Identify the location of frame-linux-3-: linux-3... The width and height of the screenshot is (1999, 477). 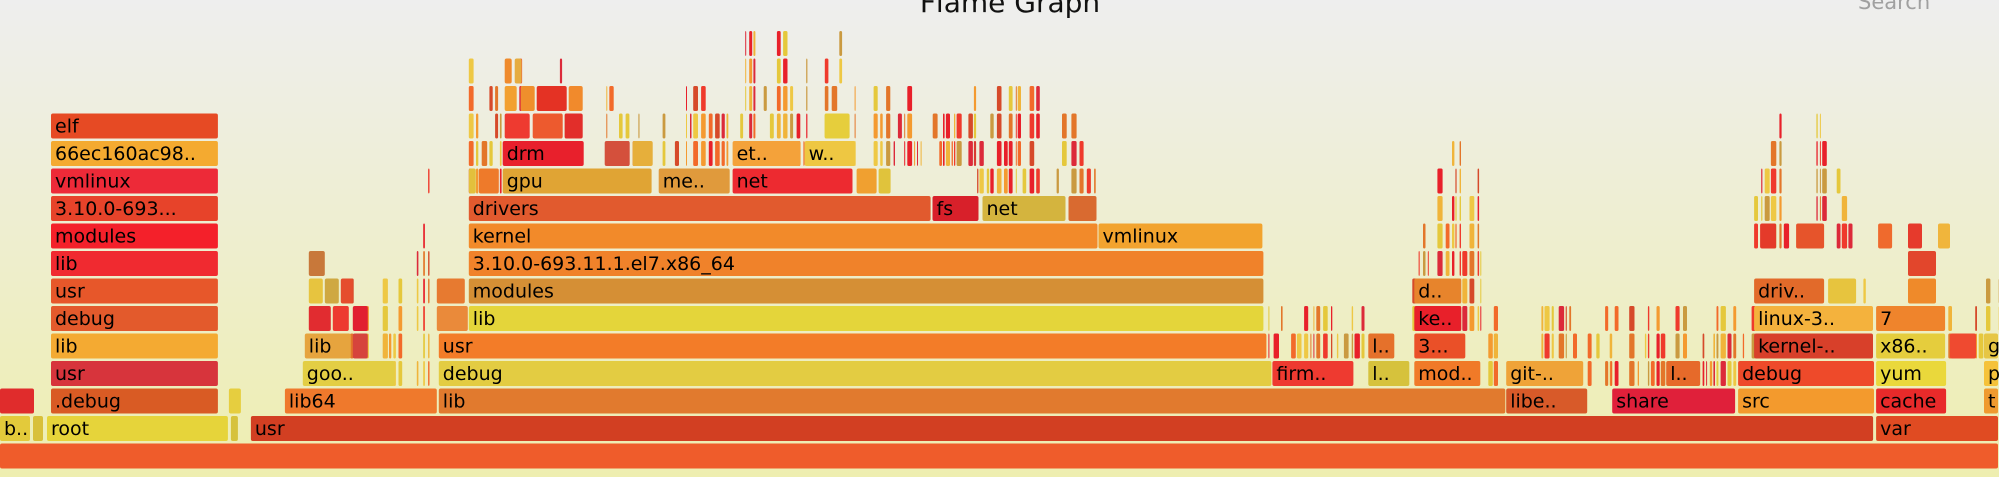
(1813, 318).